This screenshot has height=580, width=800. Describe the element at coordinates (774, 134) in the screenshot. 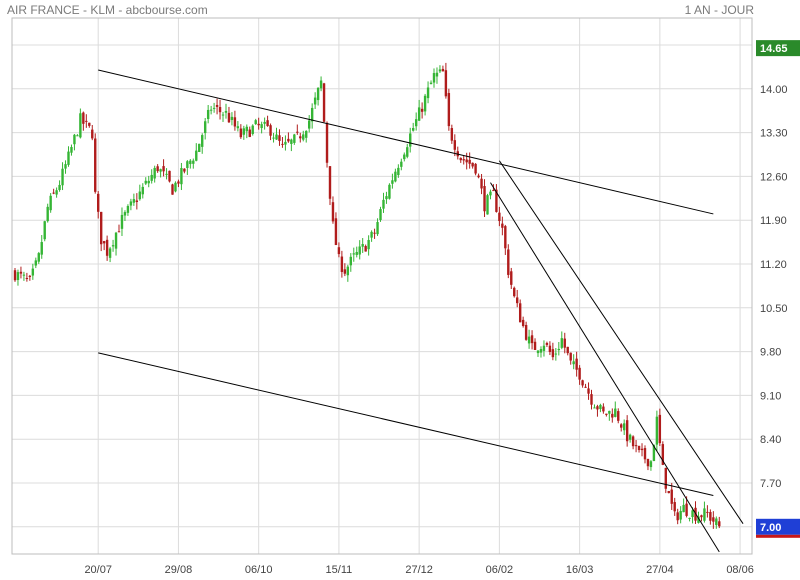

I see `y-tick-label: 13.30` at that location.